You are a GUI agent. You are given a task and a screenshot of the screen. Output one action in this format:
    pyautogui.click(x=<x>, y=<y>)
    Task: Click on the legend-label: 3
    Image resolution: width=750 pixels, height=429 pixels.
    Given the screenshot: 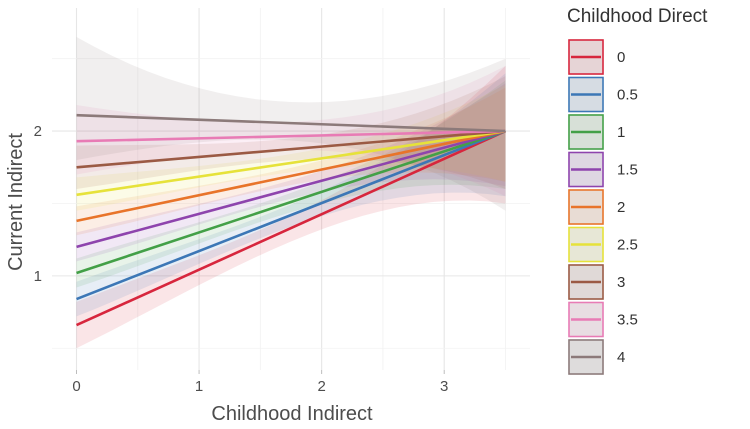 What is the action you would take?
    pyautogui.click(x=621, y=282)
    